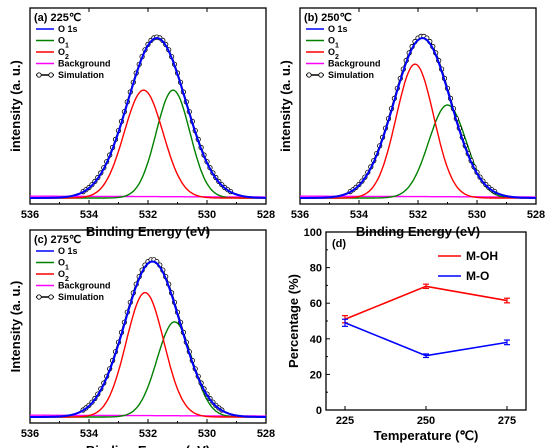 This screenshot has height=448, width=550. Describe the element at coordinates (316, 340) in the screenshot. I see `y-tick-label: 40` at that location.